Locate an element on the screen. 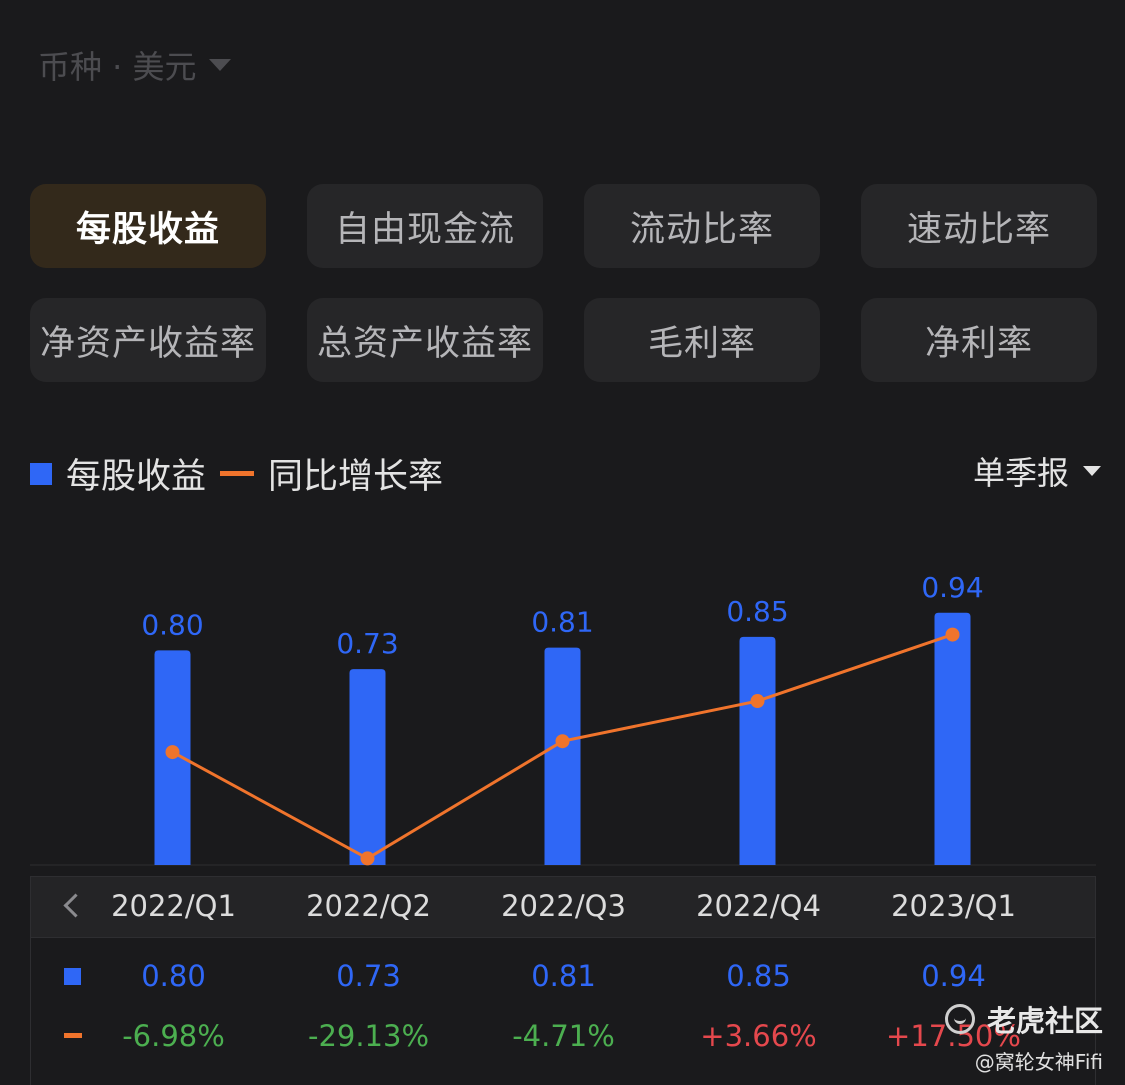 The image size is (1125, 1085). chart-legend: 每股收益 同比增长率 is located at coordinates (236, 473).